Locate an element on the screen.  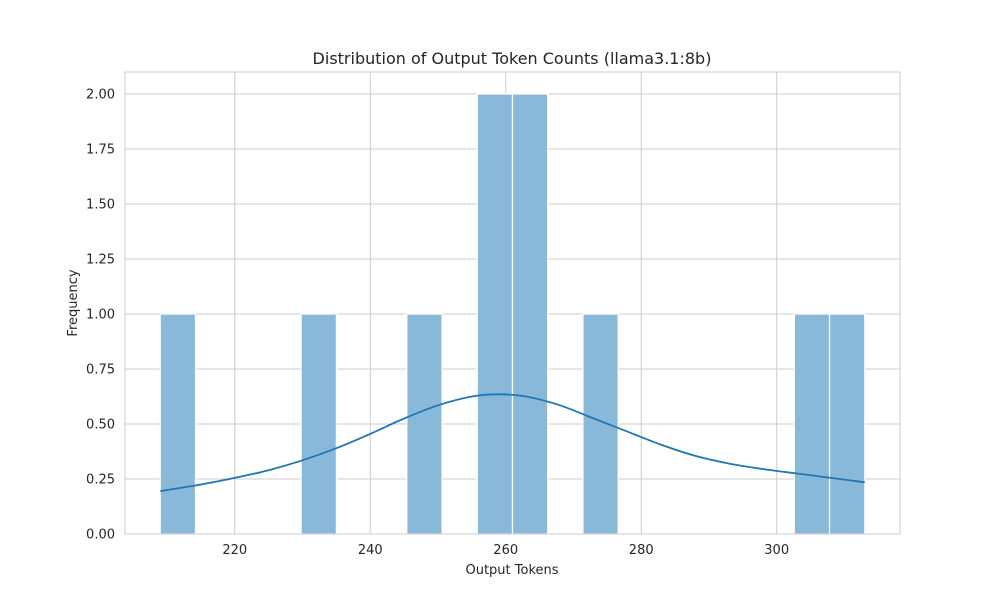
y-tick-label: 0.75 is located at coordinates (100, 370).